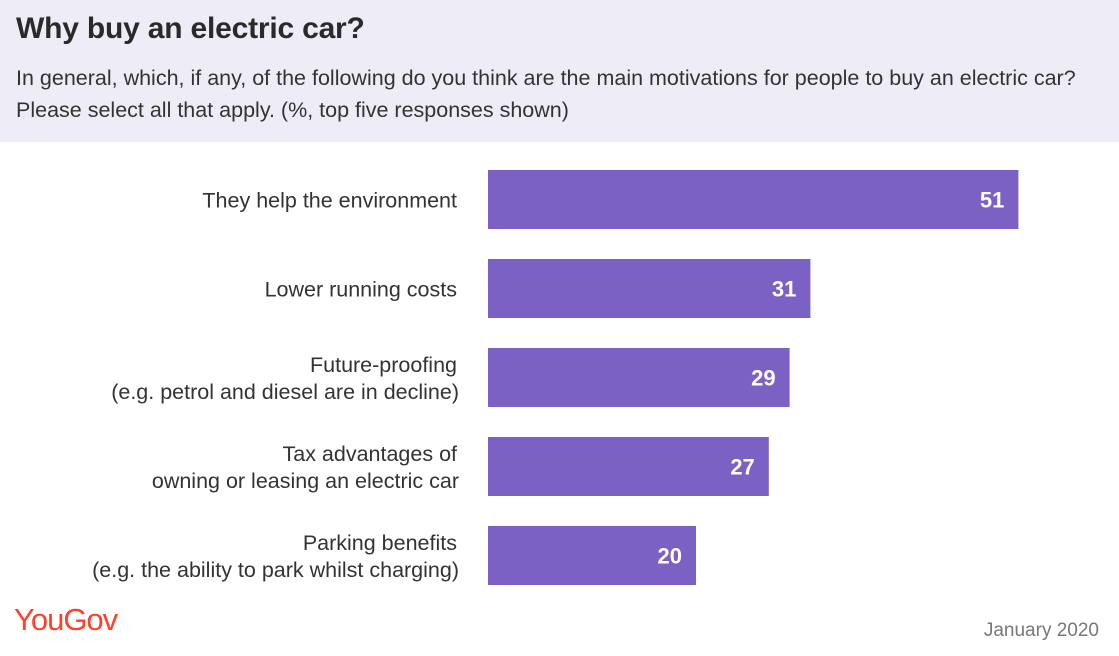 Image resolution: width=1119 pixels, height=656 pixels. What do you see at coordinates (380, 543) in the screenshot?
I see `category-label-4-0: Parking benefits` at bounding box center [380, 543].